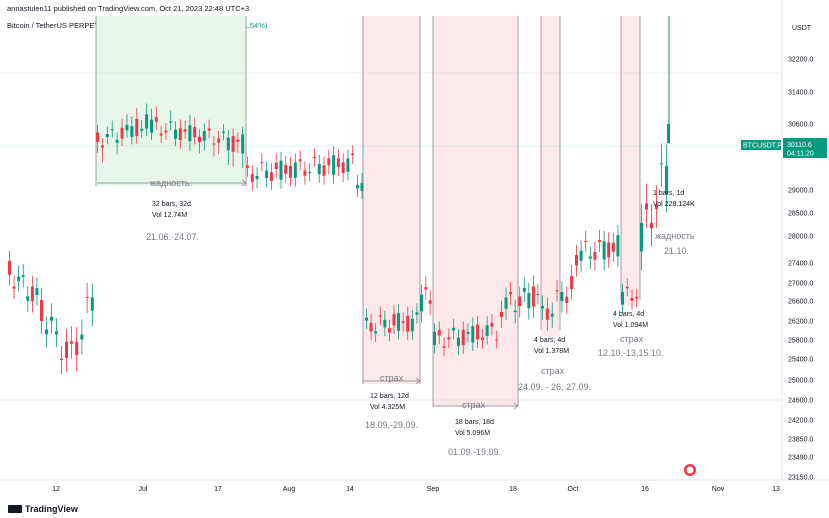  Describe the element at coordinates (350, 489) in the screenshot. I see `x-tick-label: 14` at that location.